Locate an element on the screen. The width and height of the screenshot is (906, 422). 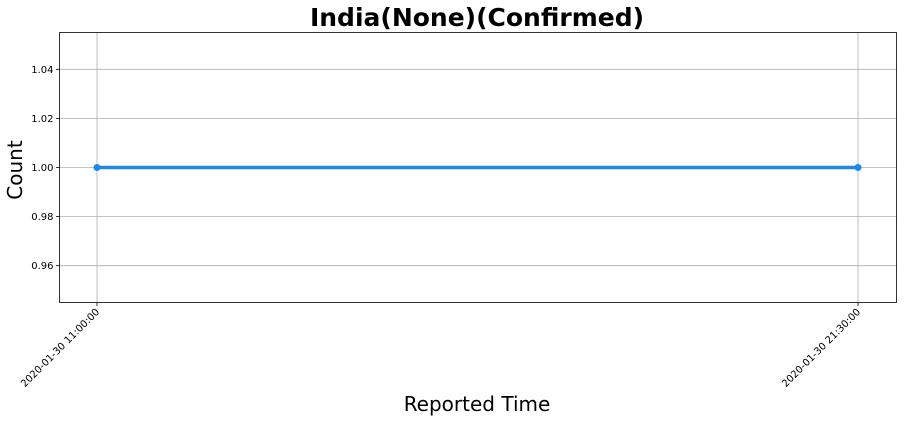
y-tick-label: 1.02 is located at coordinates (42, 119).